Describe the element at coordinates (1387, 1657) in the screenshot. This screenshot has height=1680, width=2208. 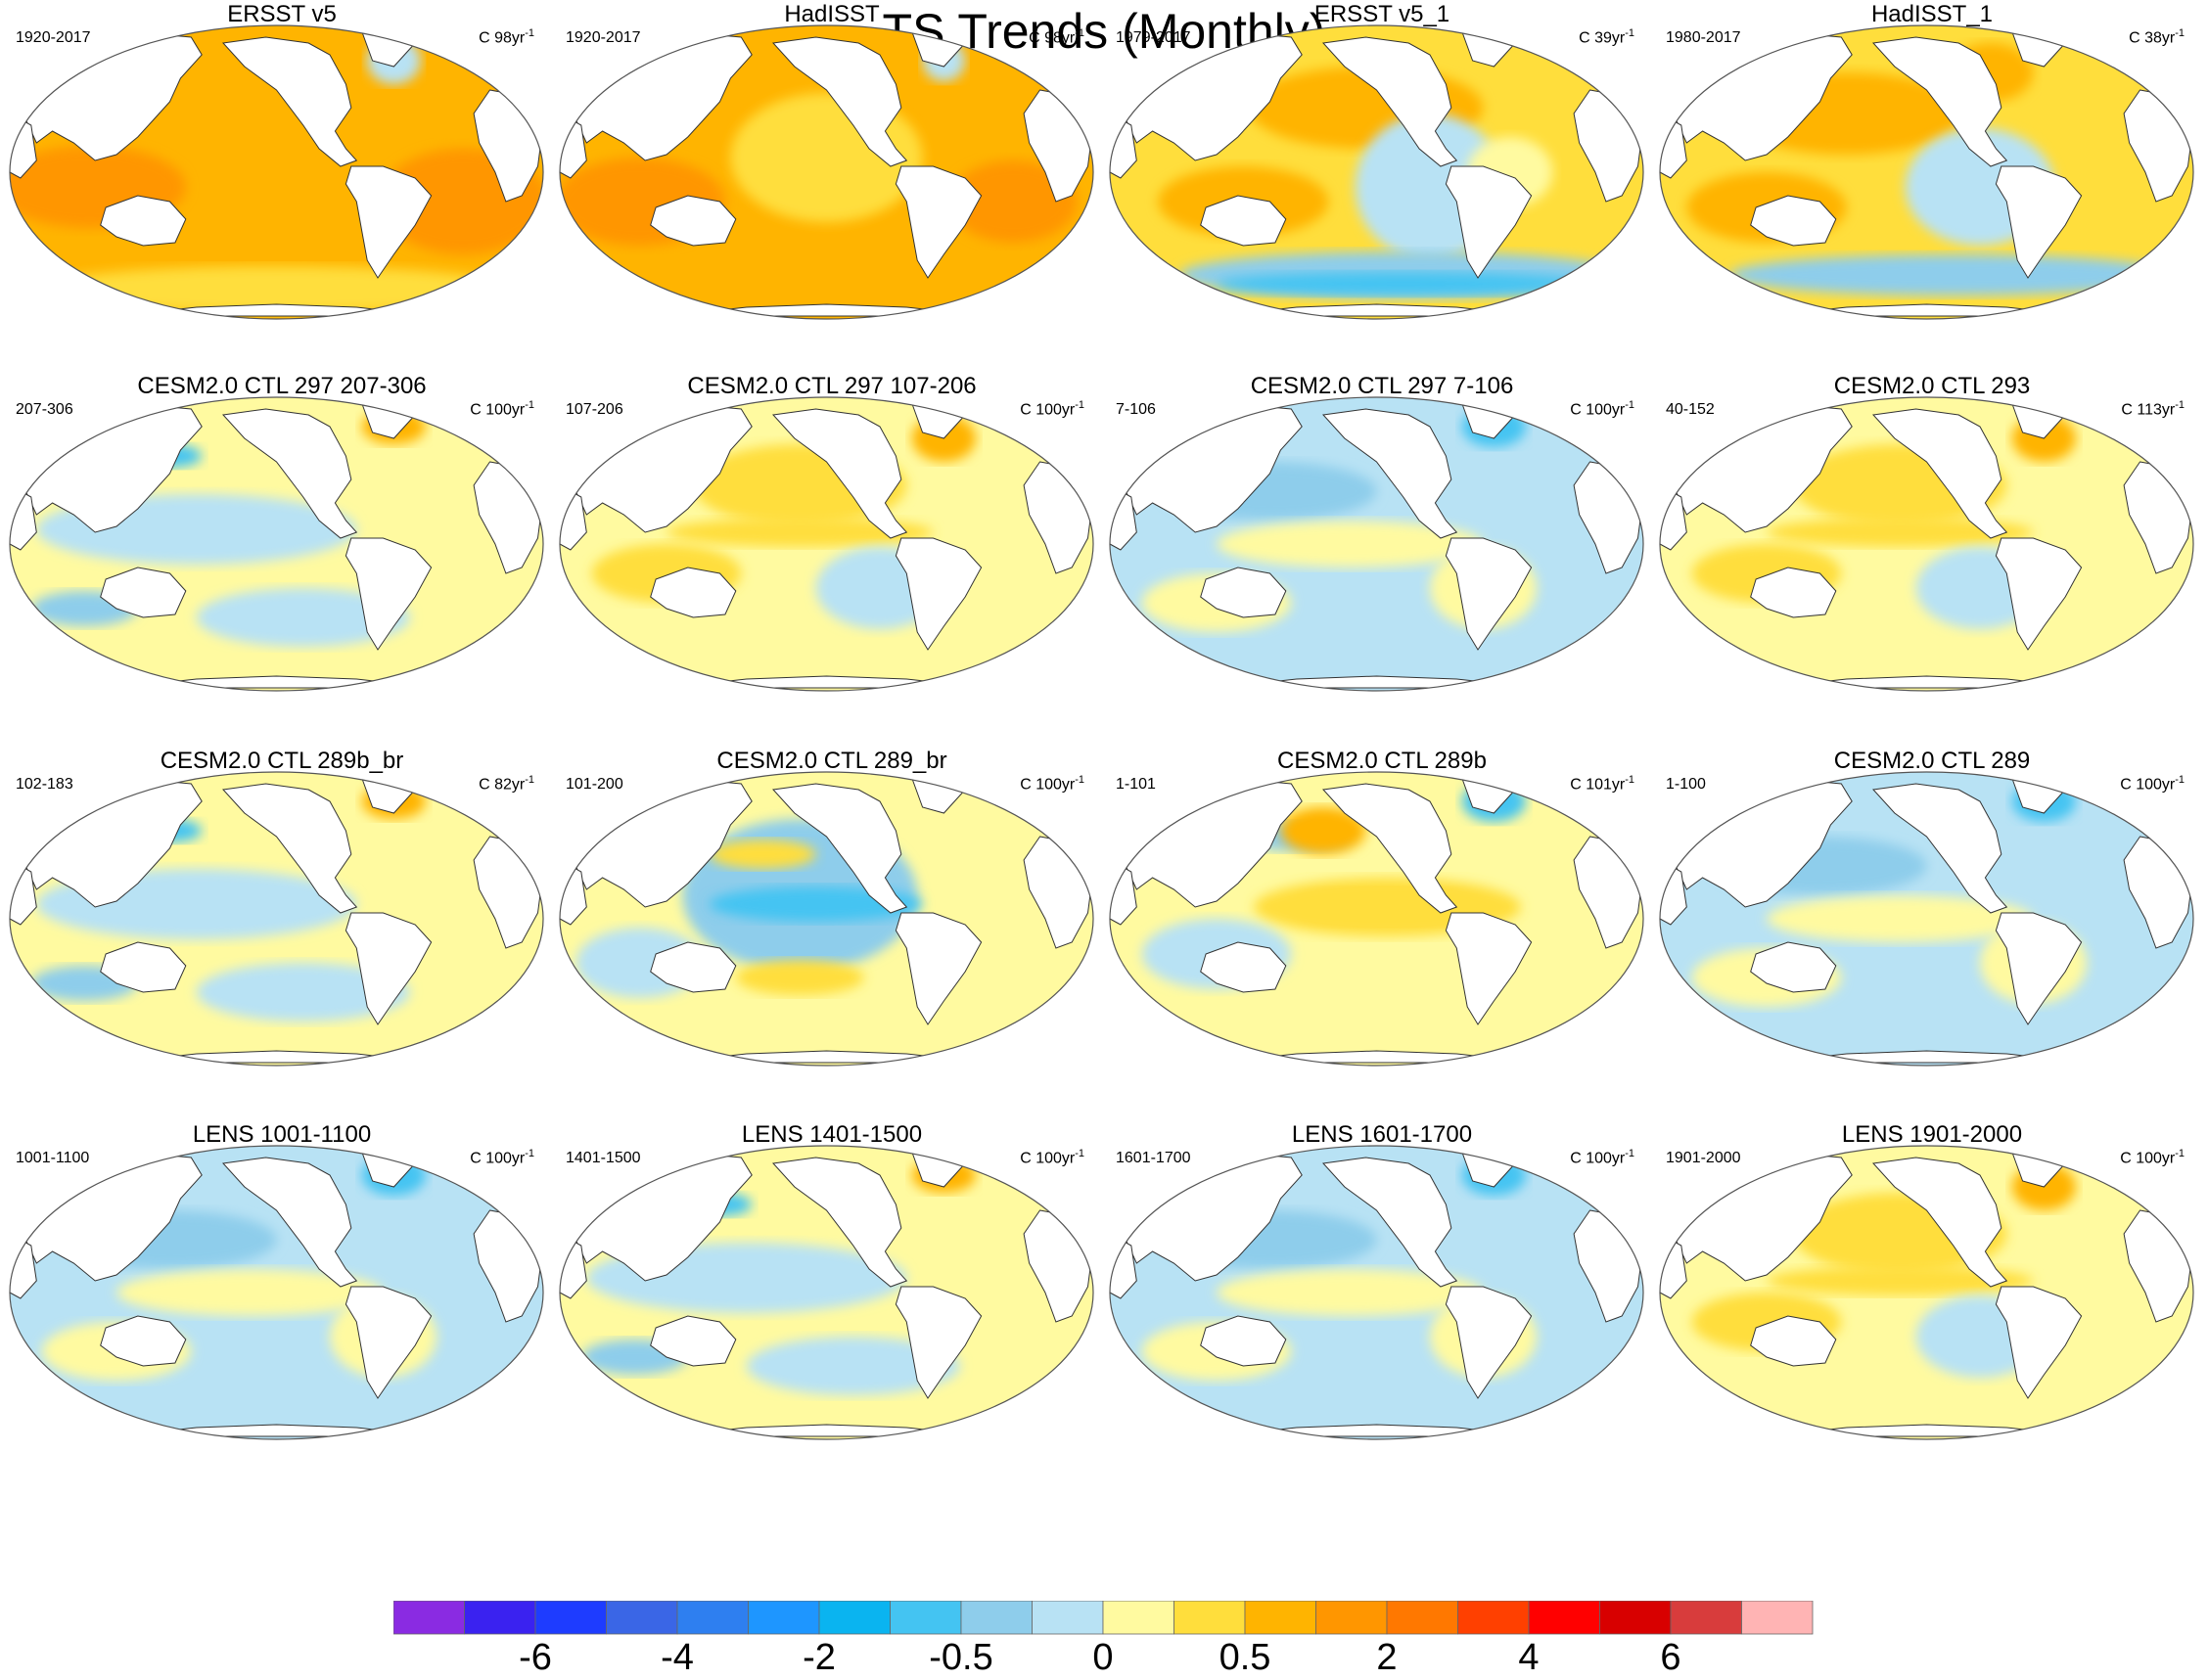
I see `colorbar-label: 2` at that location.